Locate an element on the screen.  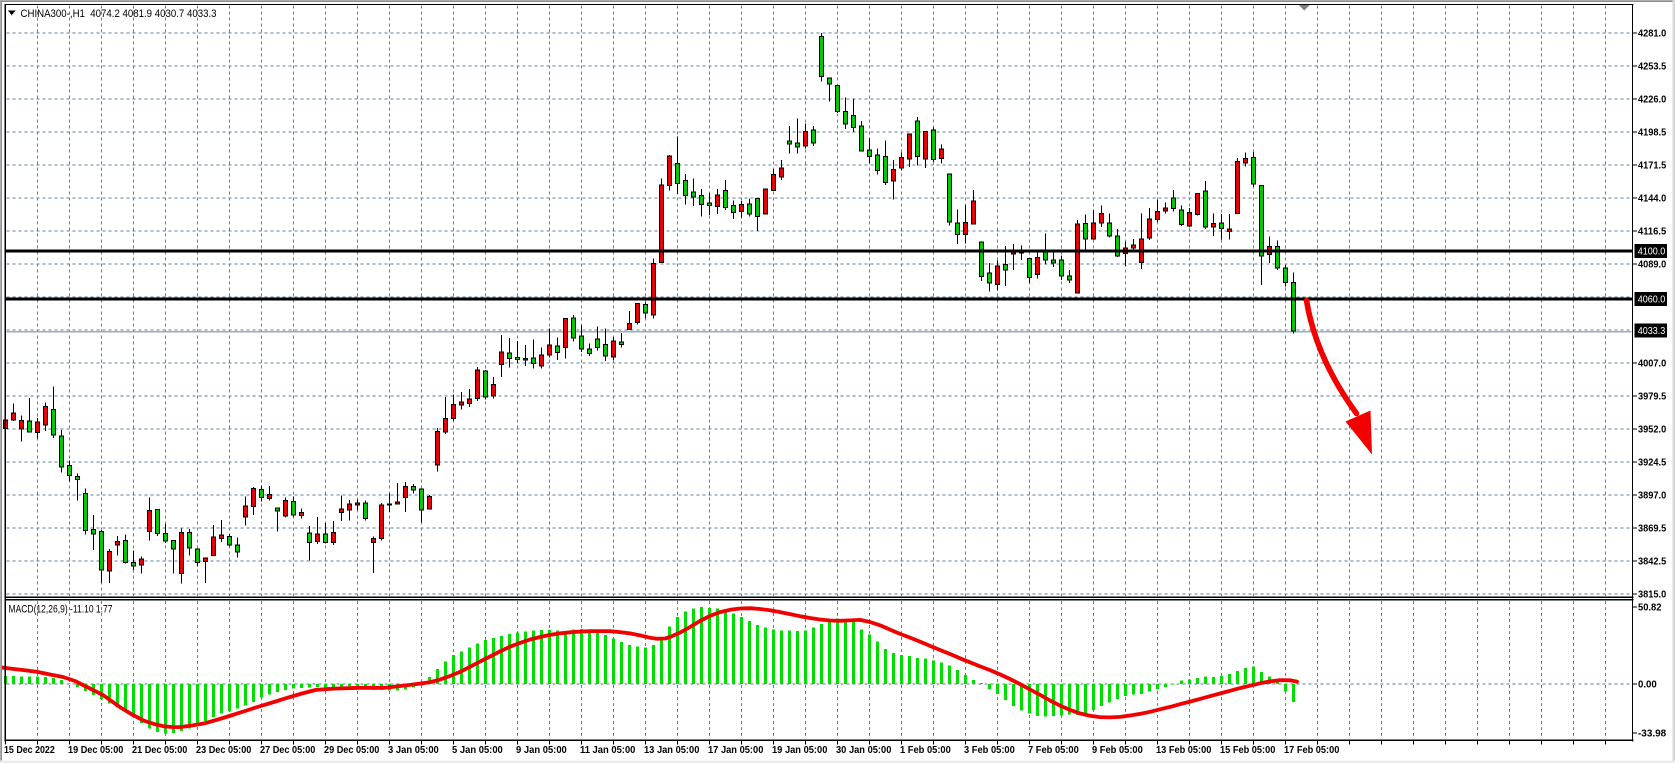
svg-text: 4089.0 is located at coordinates (1652, 265).